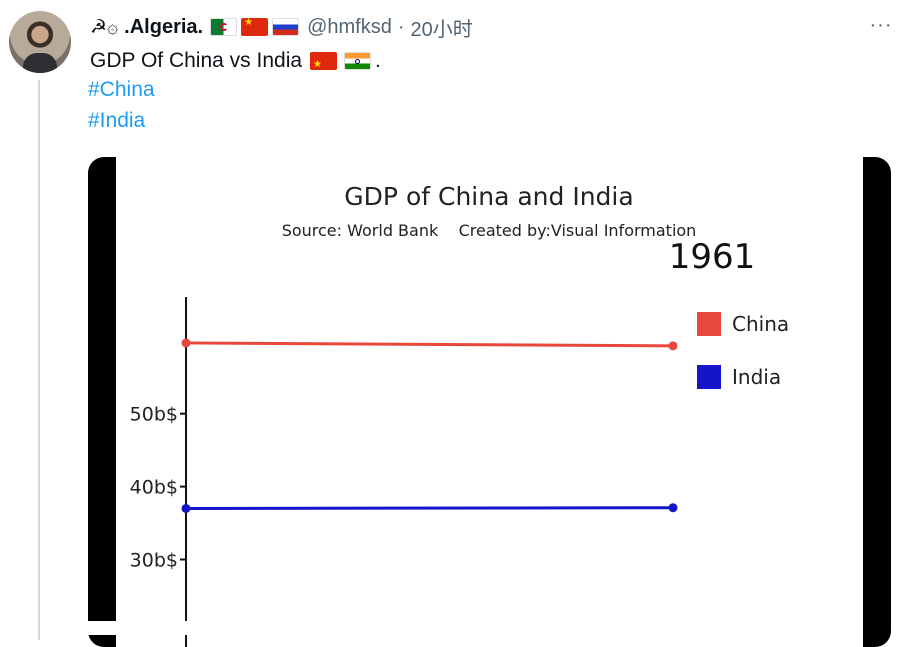  Describe the element at coordinates (358, 61) in the screenshot. I see `india-flag-icon` at that location.